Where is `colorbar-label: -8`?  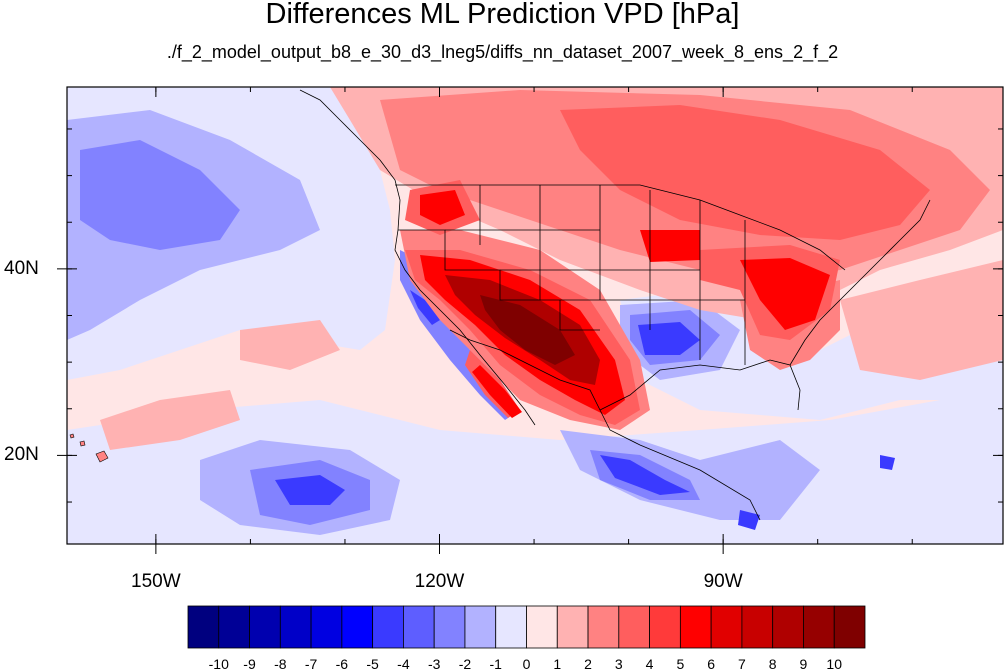 colorbar-label: -8 is located at coordinates (280, 664).